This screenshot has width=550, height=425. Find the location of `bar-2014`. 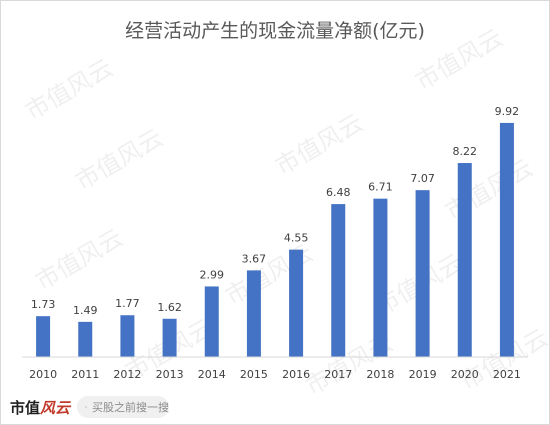

bar-2014 is located at coordinates (211, 321).